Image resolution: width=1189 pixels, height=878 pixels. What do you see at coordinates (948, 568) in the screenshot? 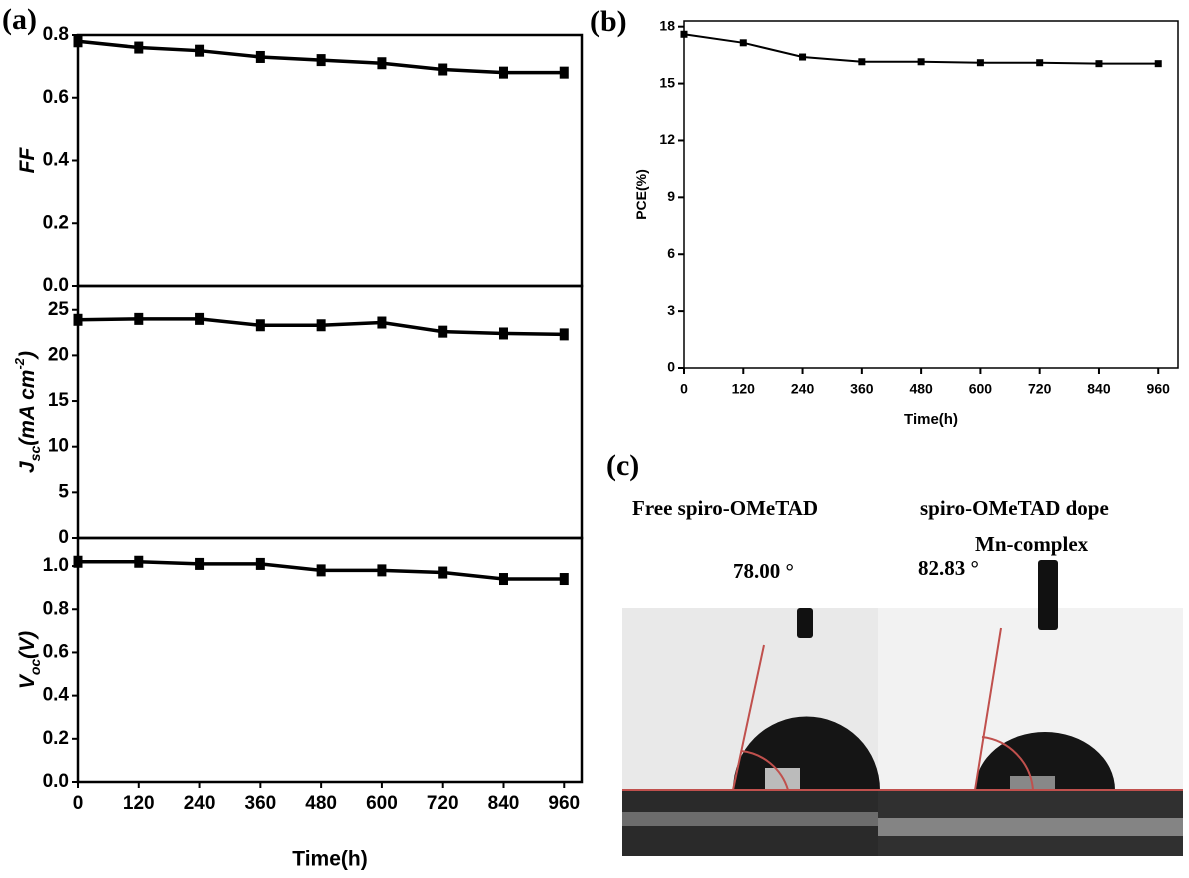
I see `angle-label: 82.83 °` at bounding box center [948, 568].